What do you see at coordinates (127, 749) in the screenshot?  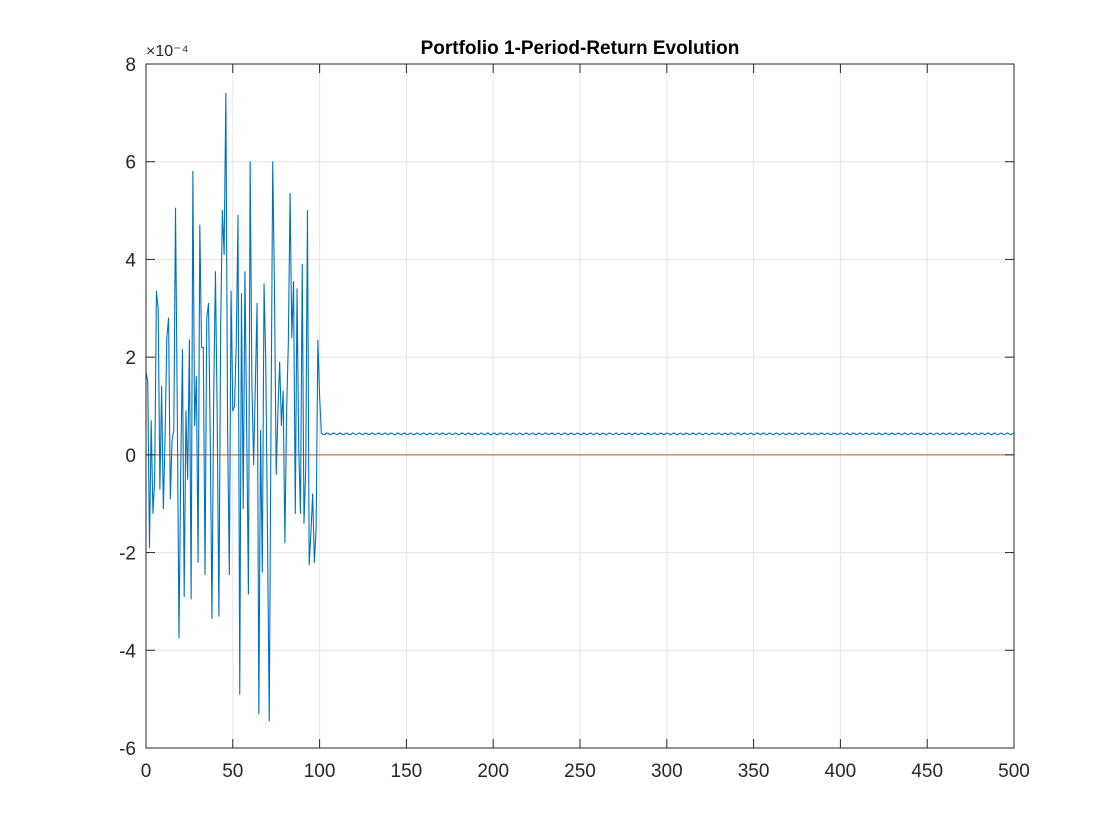 I see `y-tick-label: -6` at bounding box center [127, 749].